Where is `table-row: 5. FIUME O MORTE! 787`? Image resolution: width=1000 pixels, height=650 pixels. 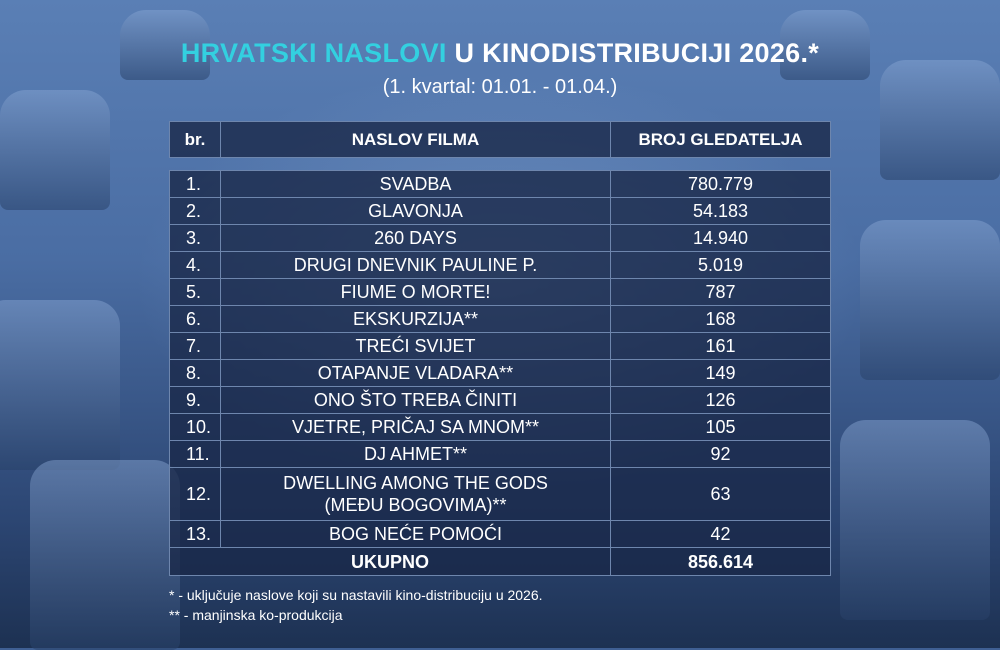
table-row: 5. FIUME O MORTE! 787 is located at coordinates (500, 292).